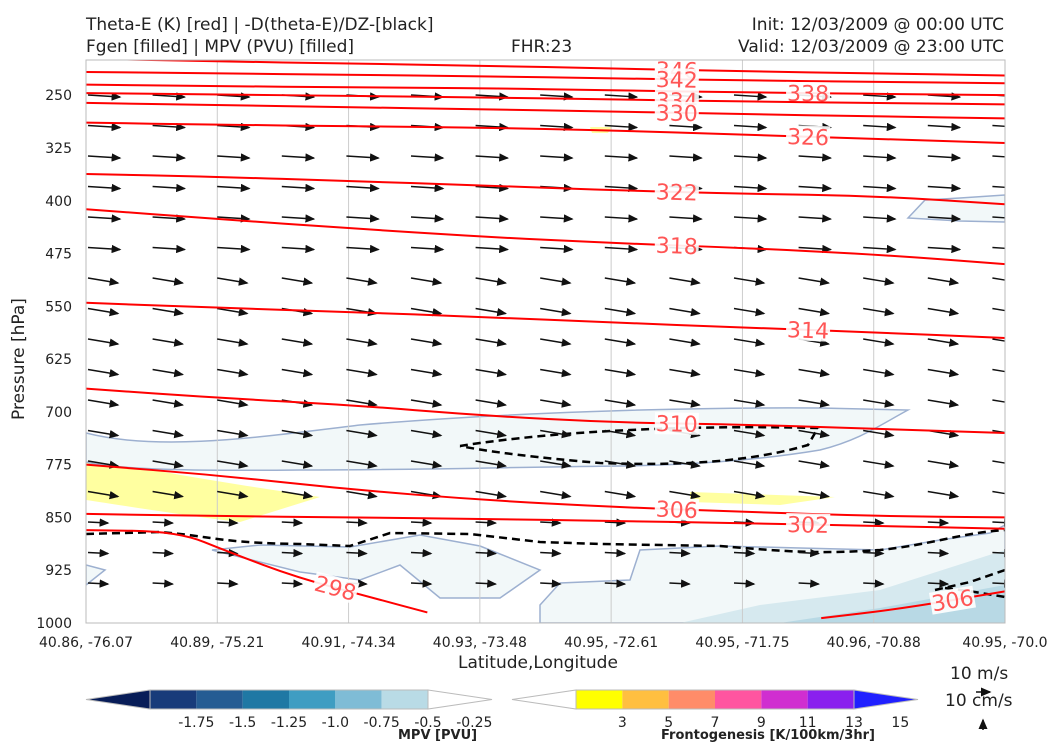  I want to click on chart-title-line2: Fgen [filled] | MPV (PVU) [filled], so click(220, 47).